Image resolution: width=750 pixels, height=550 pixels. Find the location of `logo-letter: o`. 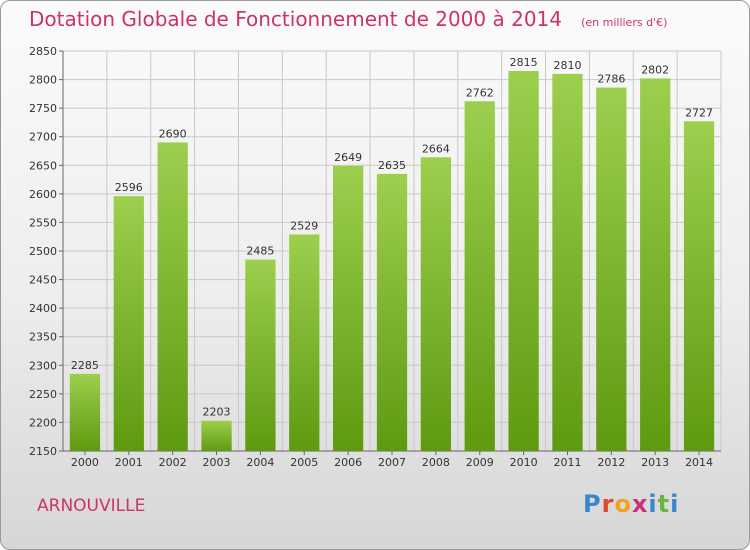

logo-letter: o is located at coordinates (623, 504).